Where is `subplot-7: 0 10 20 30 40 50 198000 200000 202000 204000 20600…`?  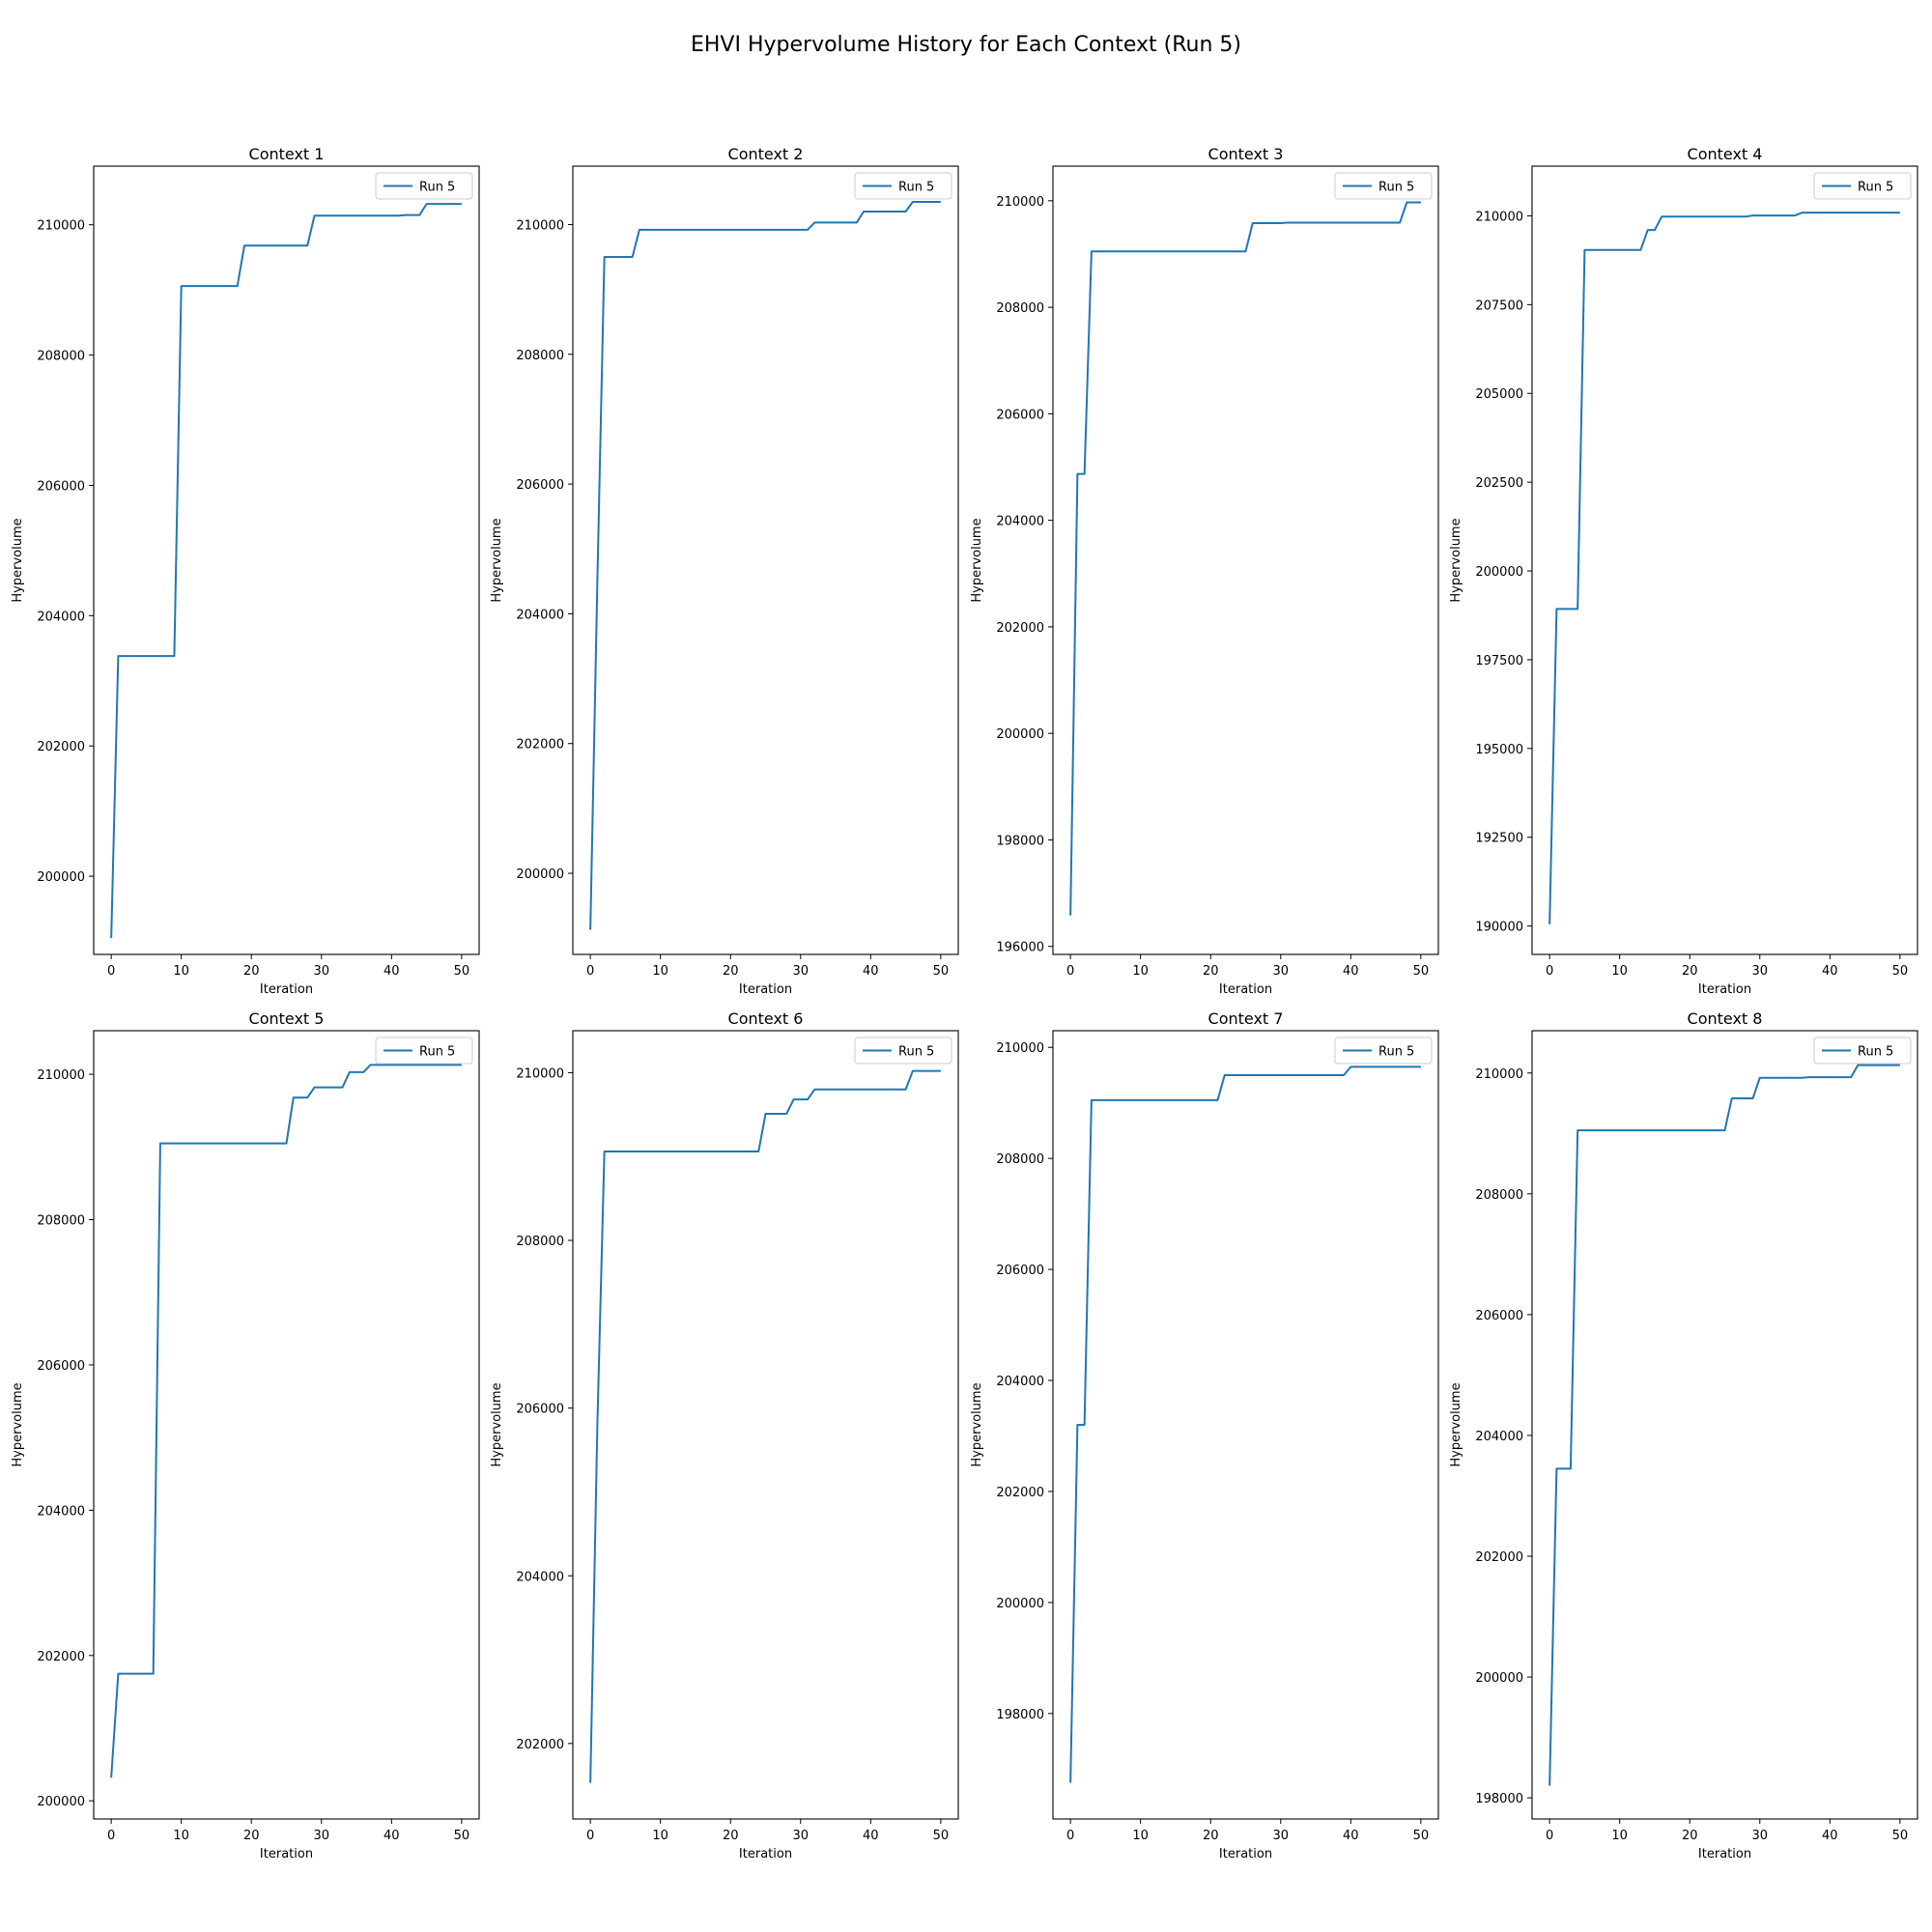 subplot-7: 0 10 20 30 40 50 198000 200000 202000 204000 20600… is located at coordinates (1204, 1435).